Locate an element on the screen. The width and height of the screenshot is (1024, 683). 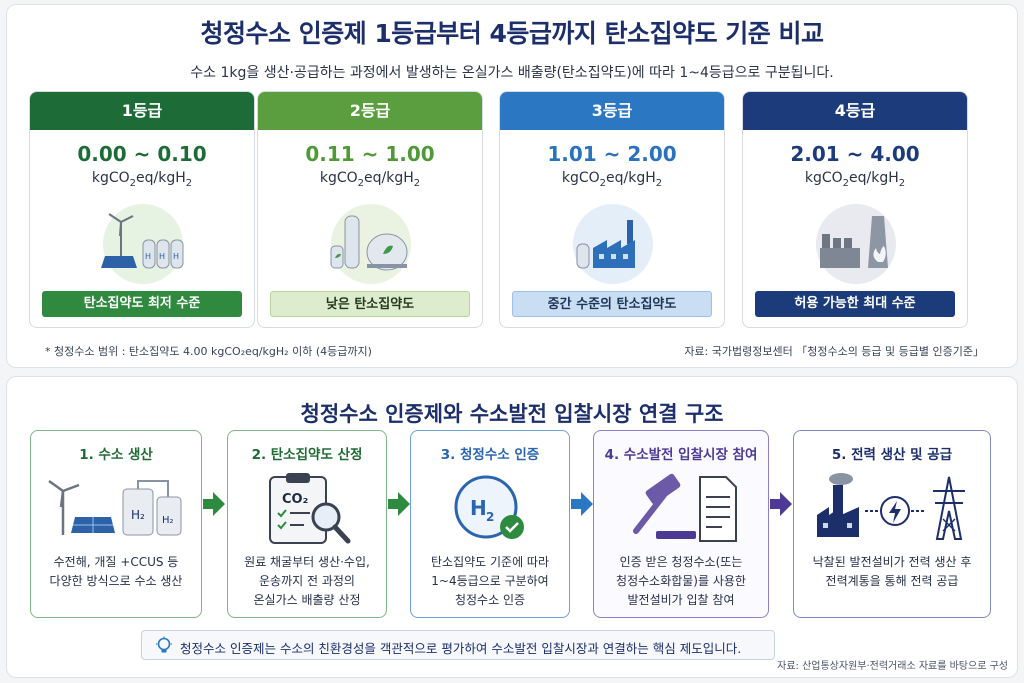
step-title: 1. 수소 생산 is located at coordinates (116, 455).